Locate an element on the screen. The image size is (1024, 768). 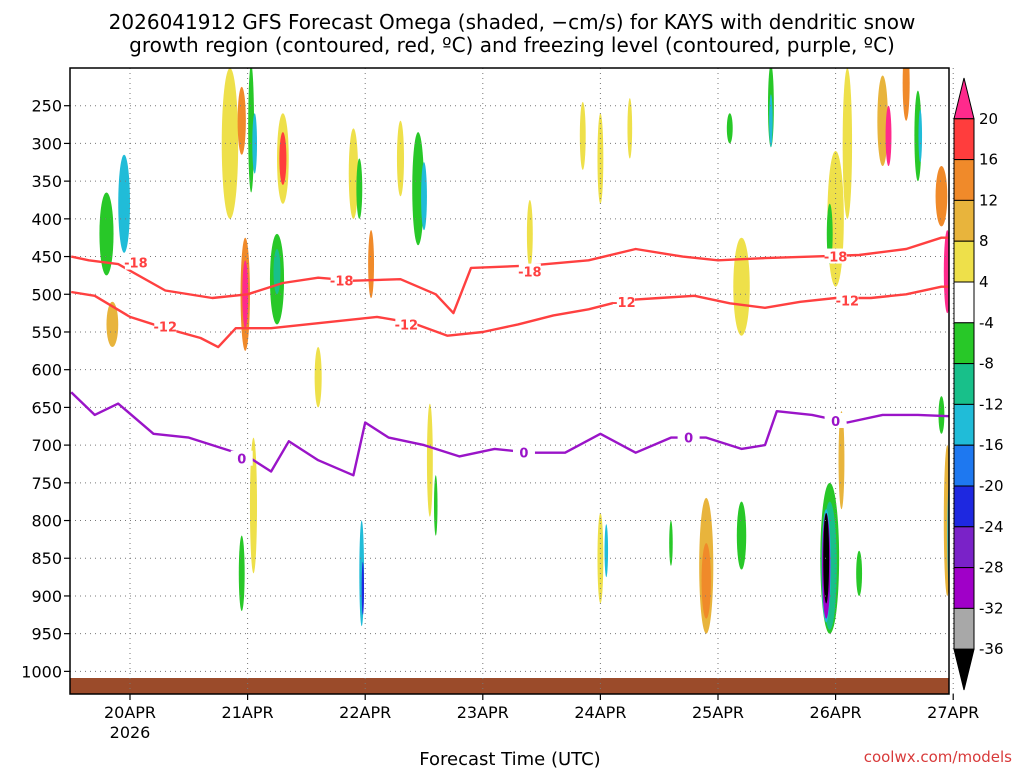
y-tick-label: 450 is located at coordinates (46, 257).